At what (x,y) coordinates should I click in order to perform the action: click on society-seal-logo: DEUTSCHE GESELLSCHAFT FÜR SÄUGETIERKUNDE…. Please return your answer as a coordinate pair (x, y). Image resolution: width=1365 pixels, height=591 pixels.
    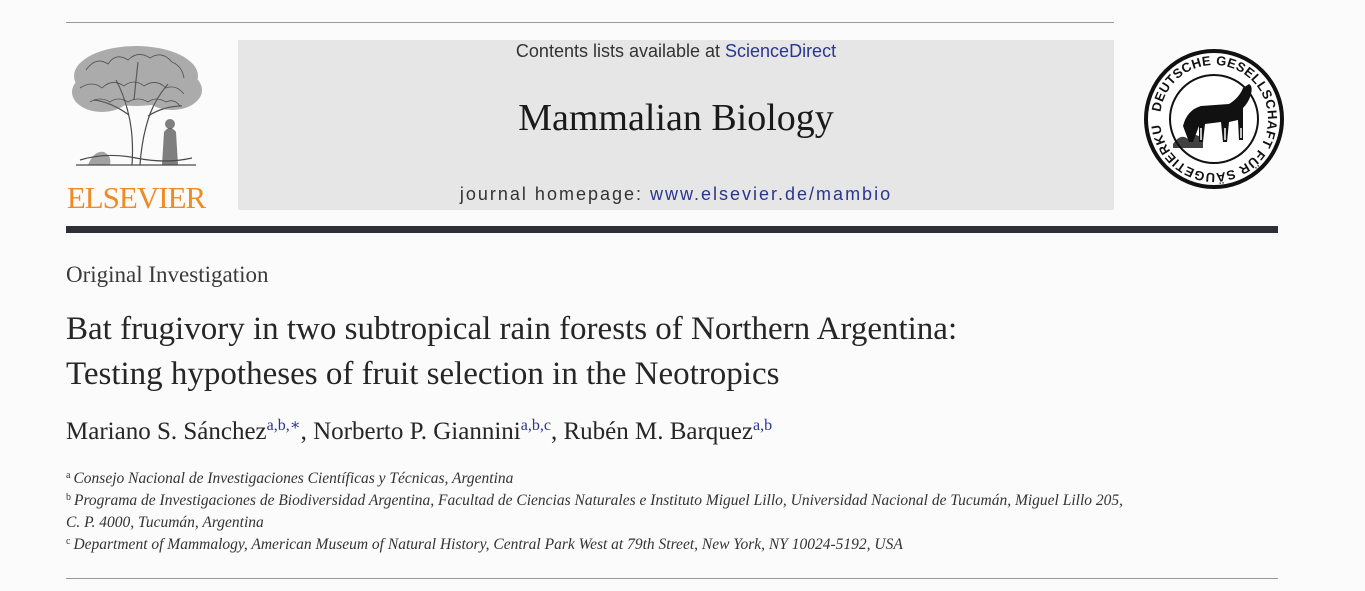
    Looking at the image, I should click on (1211, 113).